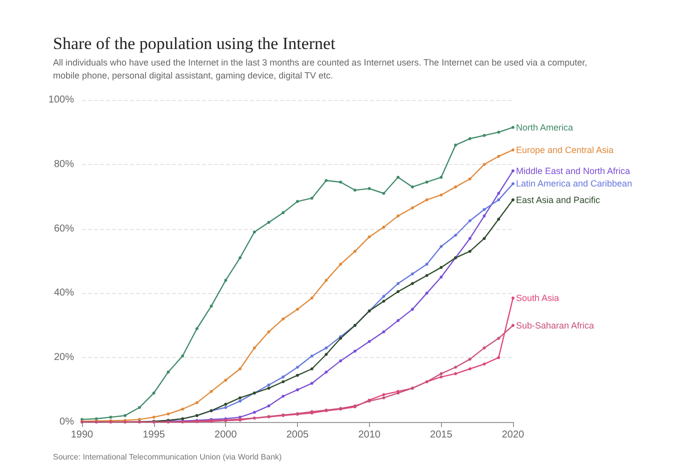 The width and height of the screenshot is (678, 470). What do you see at coordinates (321, 69) in the screenshot?
I see `chart-subtitle: All individuals who have used the Internet in the last 3 months are counted as Internet users. The Internet can be used via a computer, mobile phone, personal digital assistant, gaming device, digital TV etc.` at bounding box center [321, 69].